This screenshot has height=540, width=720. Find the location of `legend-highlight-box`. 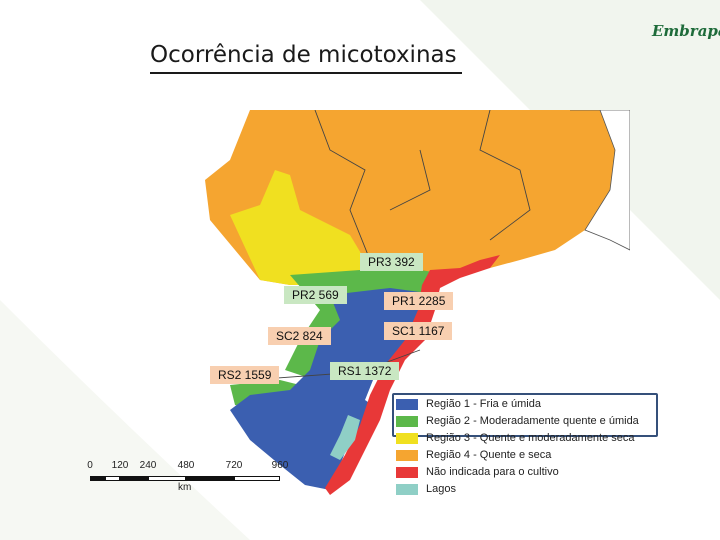

legend-highlight-box is located at coordinates (525, 415).